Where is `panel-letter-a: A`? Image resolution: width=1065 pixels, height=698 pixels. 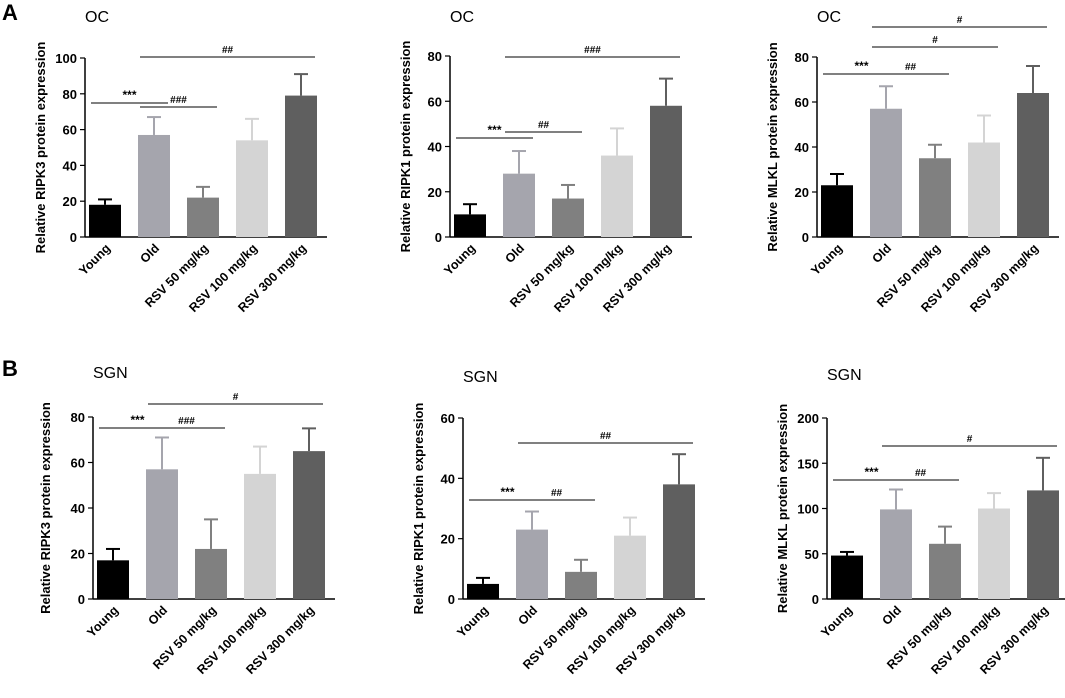
panel-letter-a: A is located at coordinates (10, 12).